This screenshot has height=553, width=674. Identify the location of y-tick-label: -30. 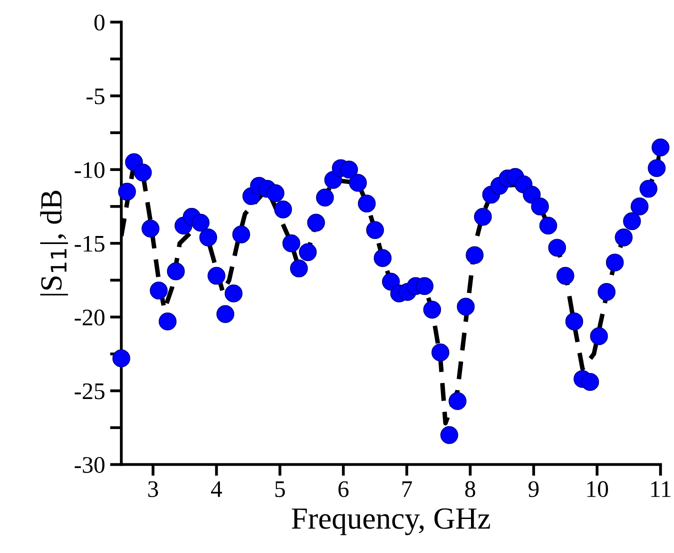
(89, 465).